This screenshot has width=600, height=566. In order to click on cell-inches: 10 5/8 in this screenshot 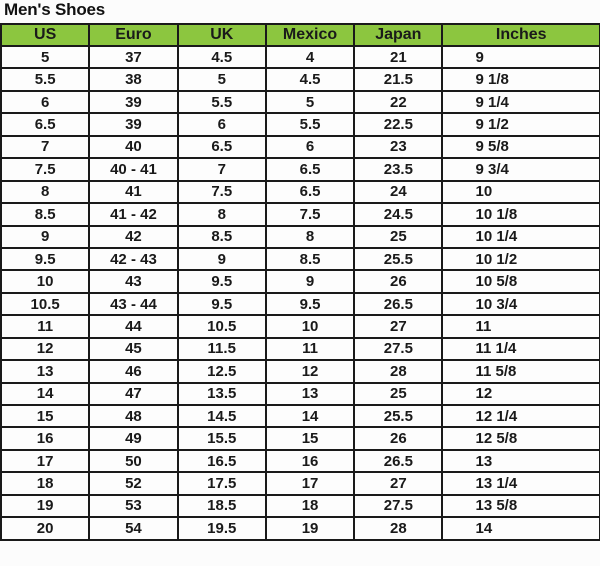, I will do `click(520, 281)`.